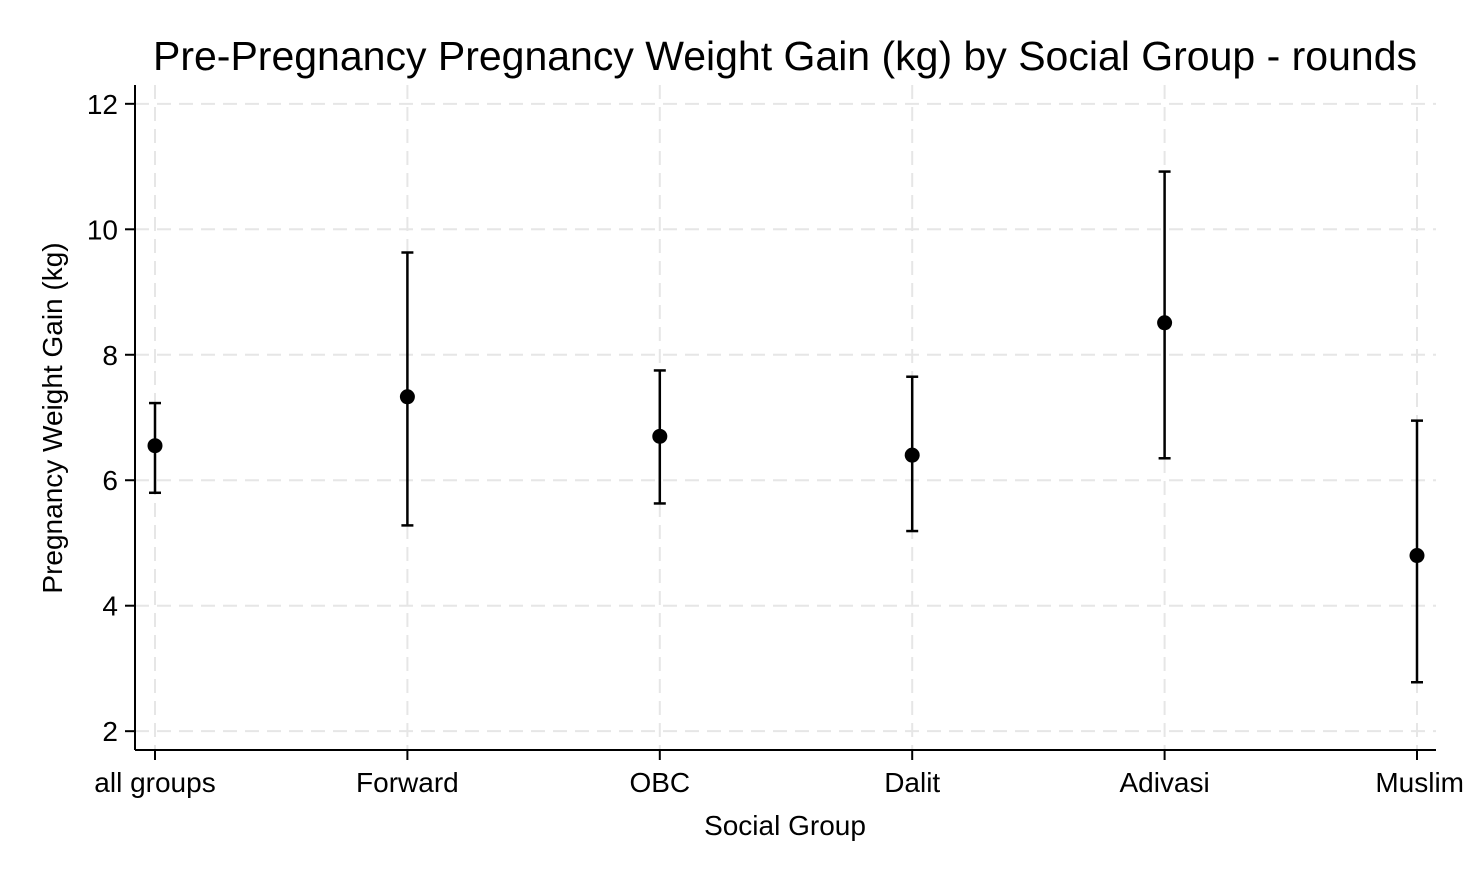 The width and height of the screenshot is (1468, 880). What do you see at coordinates (102, 229) in the screenshot?
I see `y-tick-label: 10` at bounding box center [102, 229].